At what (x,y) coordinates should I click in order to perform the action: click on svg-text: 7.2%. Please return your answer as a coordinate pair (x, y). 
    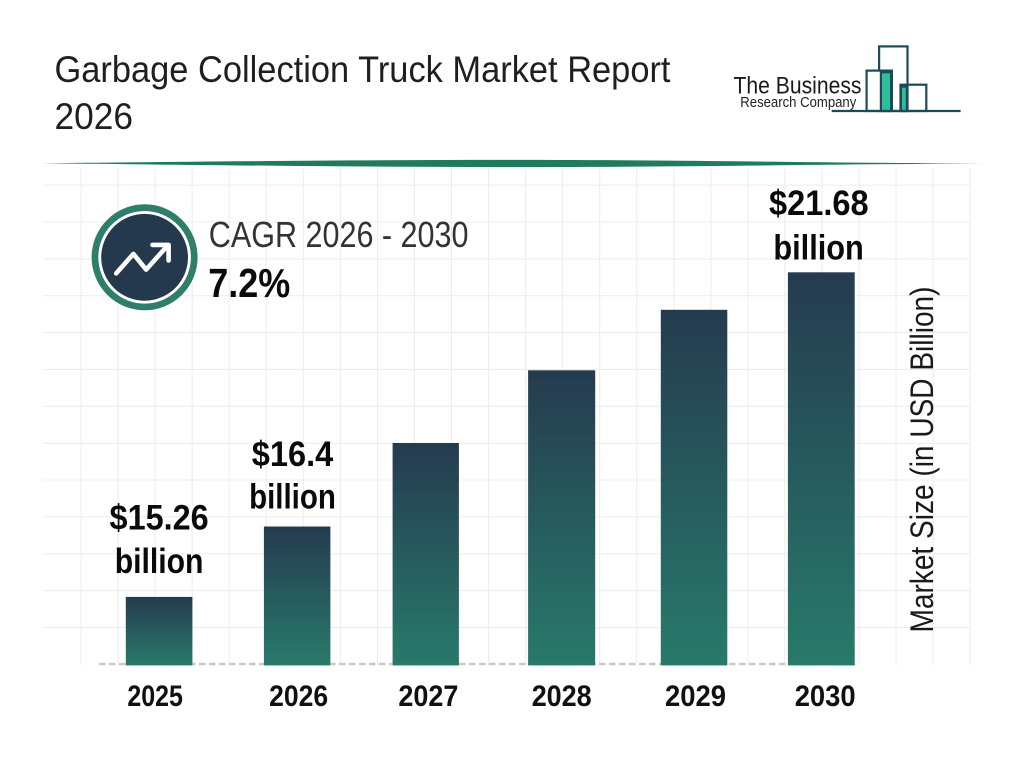
    Looking at the image, I should click on (249, 283).